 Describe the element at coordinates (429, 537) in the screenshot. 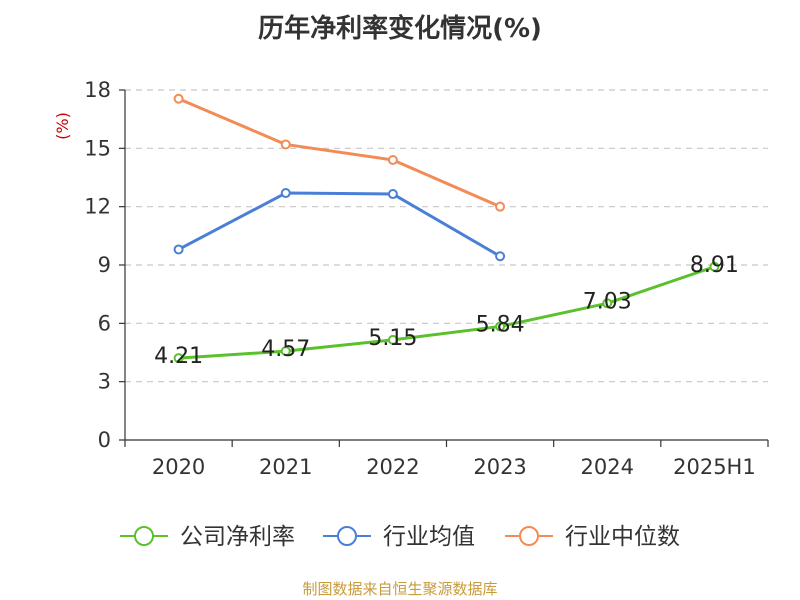

I see `legend-label: 行业均值` at that location.